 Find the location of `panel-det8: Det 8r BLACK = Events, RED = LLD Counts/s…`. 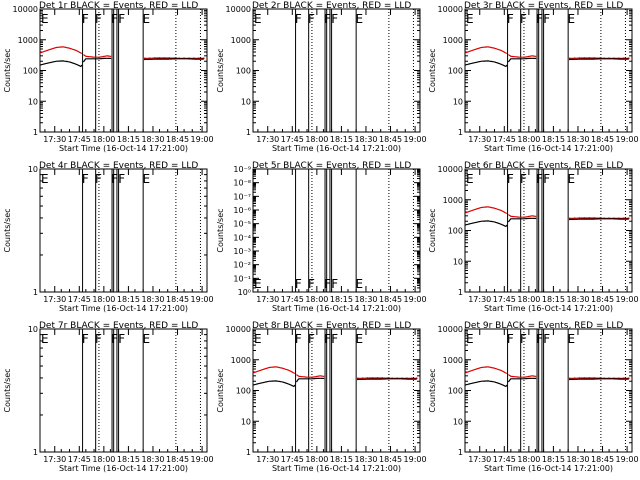

panel-det8: Det 8r BLACK = Events, RED = LLD Counts/s… is located at coordinates (321, 397).